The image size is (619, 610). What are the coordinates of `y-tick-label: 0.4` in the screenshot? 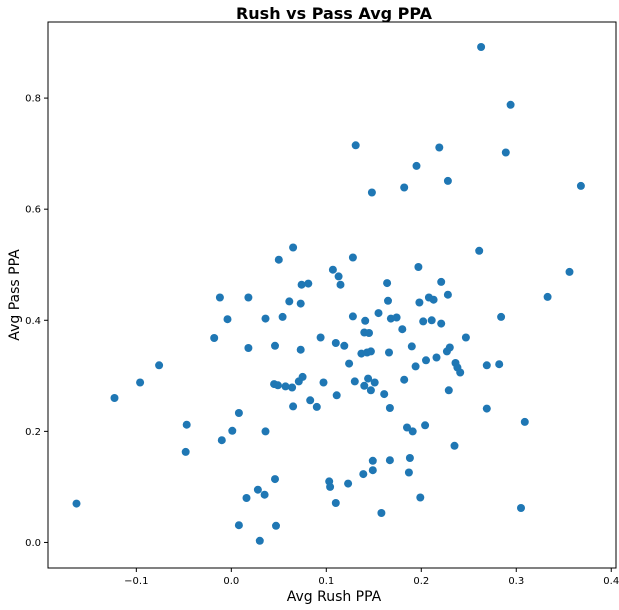 It's located at (33, 321).